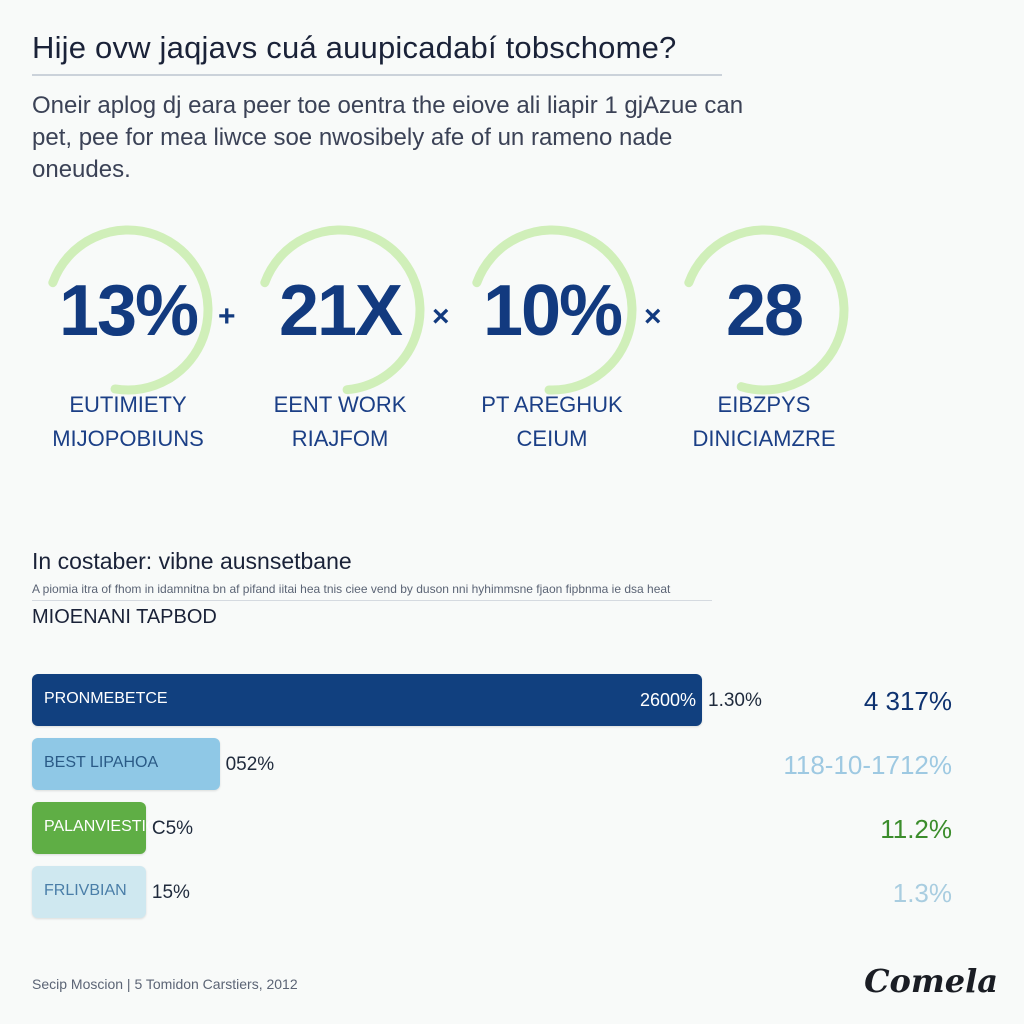  I want to click on kpi-label: EIBZPYS DINICIAMZRE, so click(764, 422).